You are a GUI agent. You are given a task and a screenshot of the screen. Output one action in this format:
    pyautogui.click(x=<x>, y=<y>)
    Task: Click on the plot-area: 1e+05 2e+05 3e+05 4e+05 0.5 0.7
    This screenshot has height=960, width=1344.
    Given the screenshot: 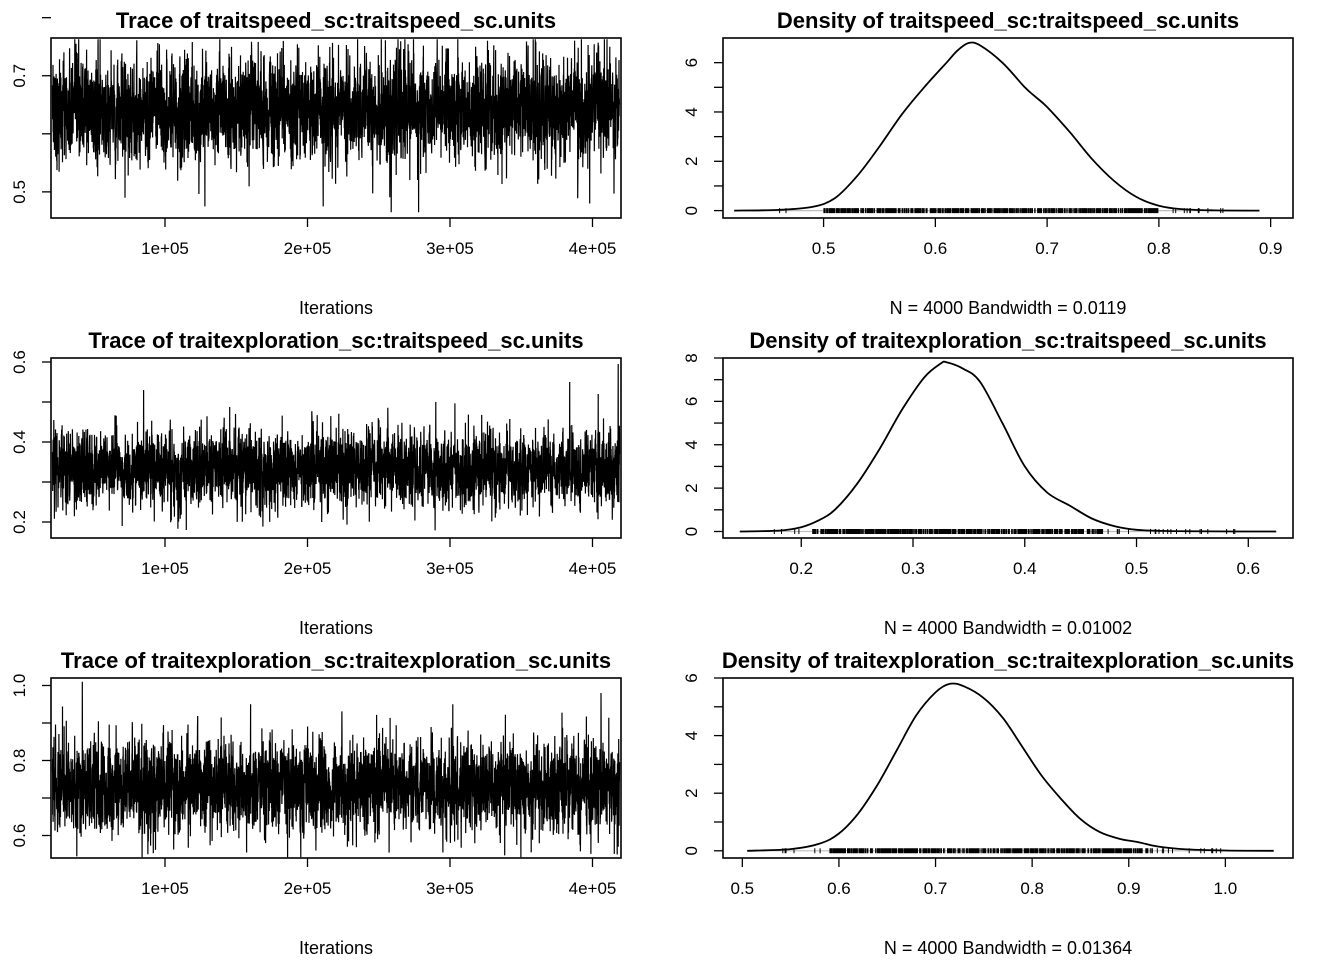 What is the action you would take?
    pyautogui.click(x=316, y=137)
    